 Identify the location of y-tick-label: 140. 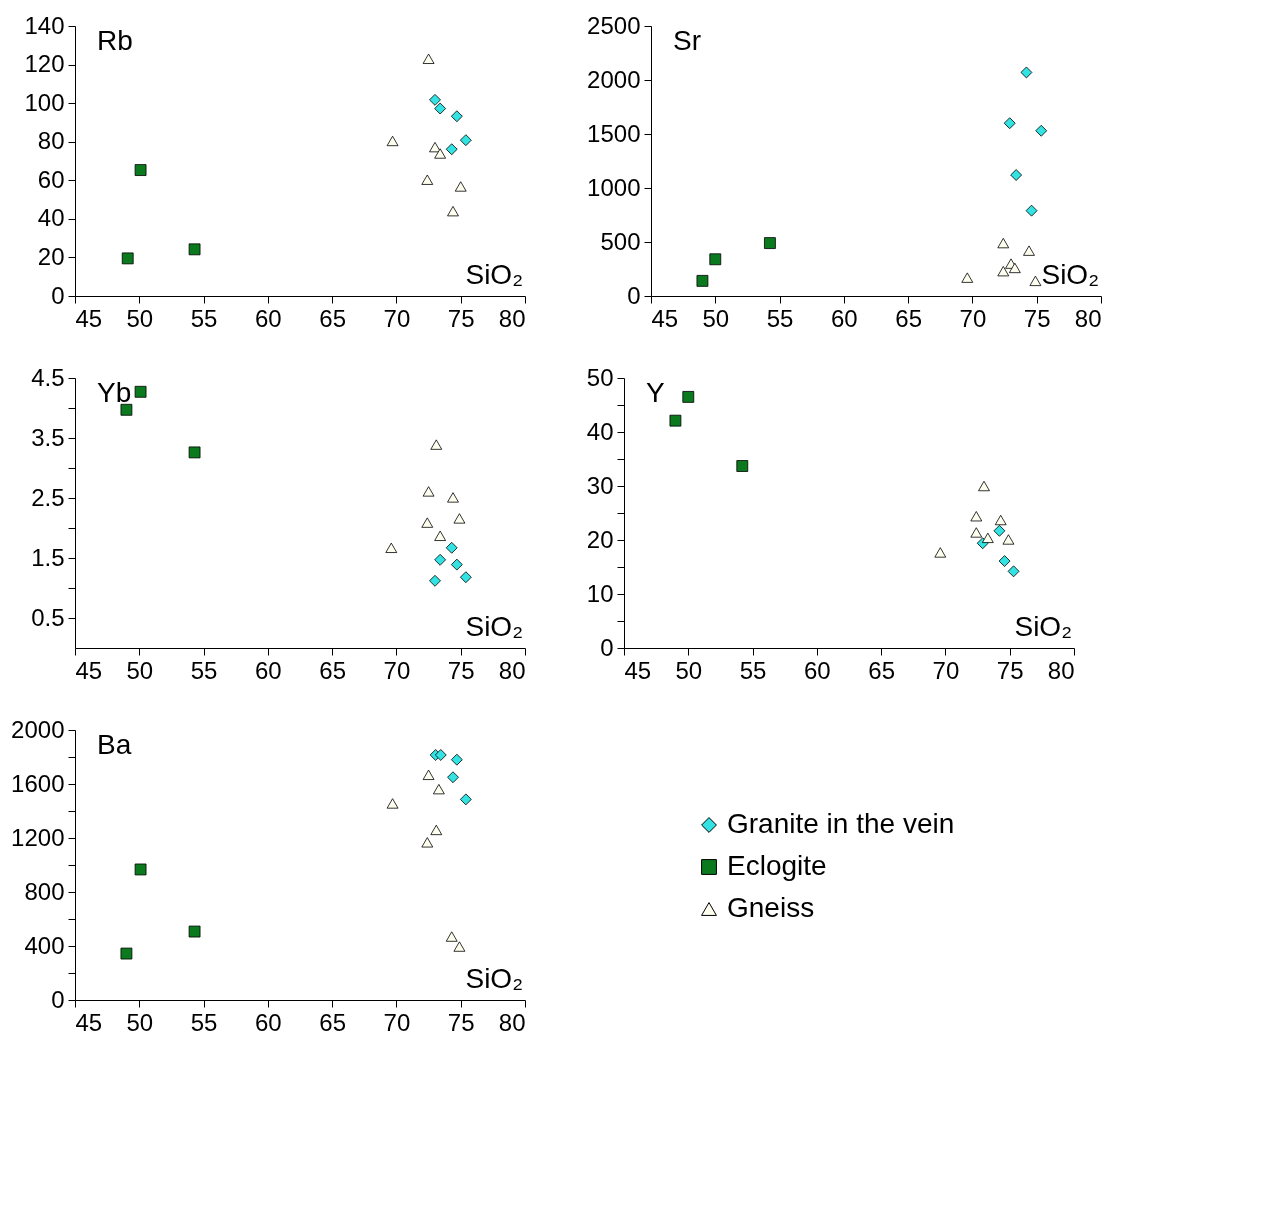
(44, 25).